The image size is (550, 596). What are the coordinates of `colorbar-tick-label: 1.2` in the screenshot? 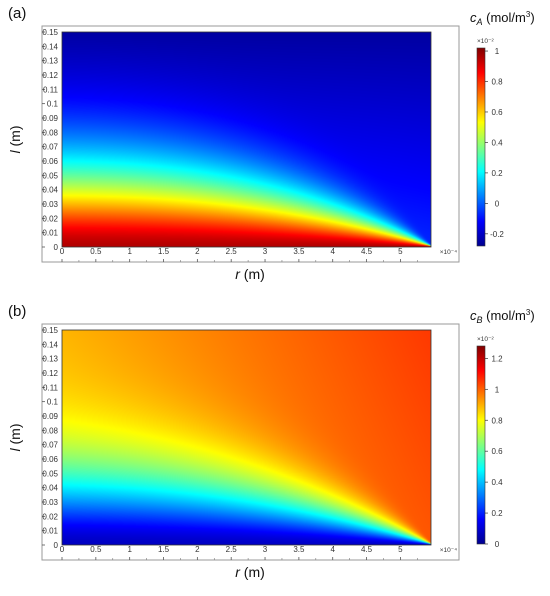 It's located at (497, 358).